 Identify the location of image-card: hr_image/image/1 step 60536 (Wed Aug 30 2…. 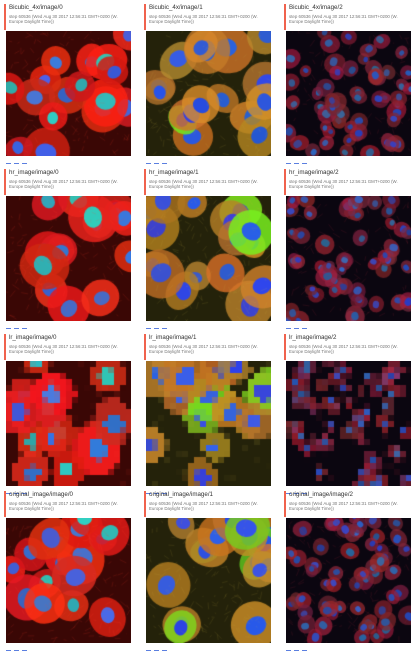
(208, 250).